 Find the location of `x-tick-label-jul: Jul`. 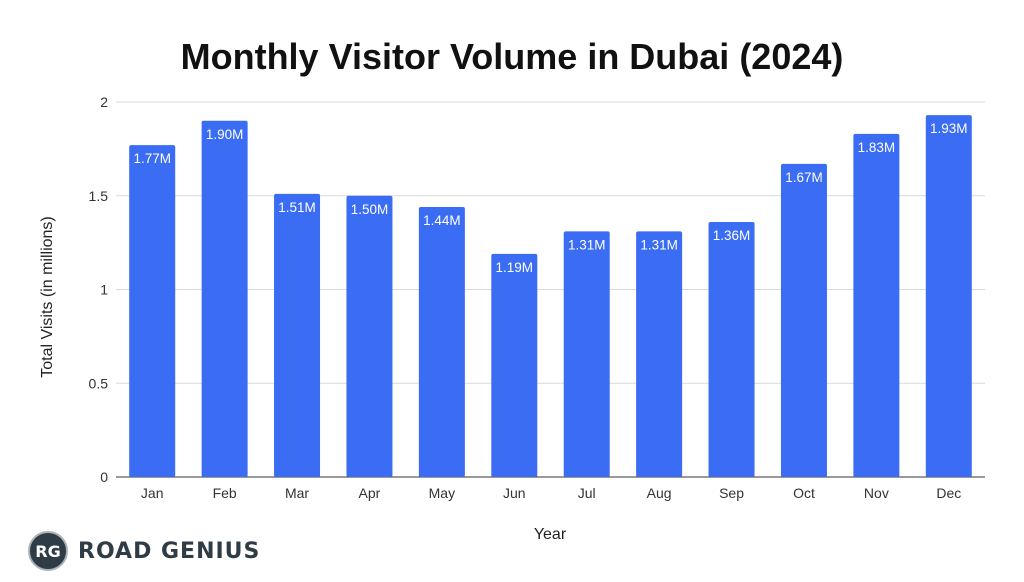

x-tick-label-jul: Jul is located at coordinates (587, 493).